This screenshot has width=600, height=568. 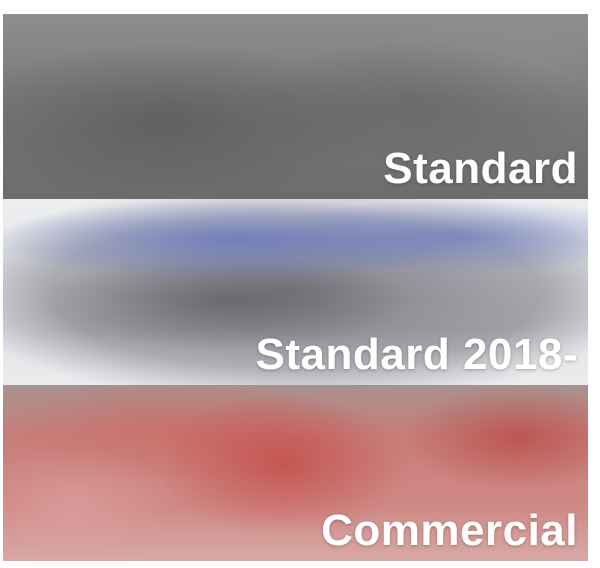 I want to click on option-standard-label: Standard, so click(x=480, y=168).